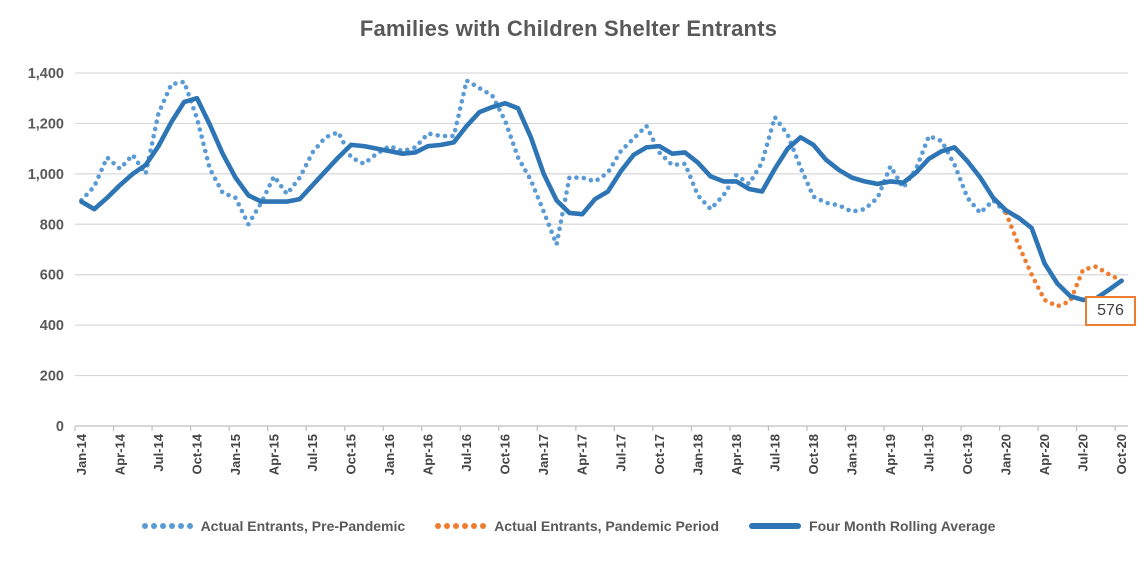 The image size is (1137, 564). I want to click on legend-label: Actual Entrants, Pandemic Period, so click(607, 526).